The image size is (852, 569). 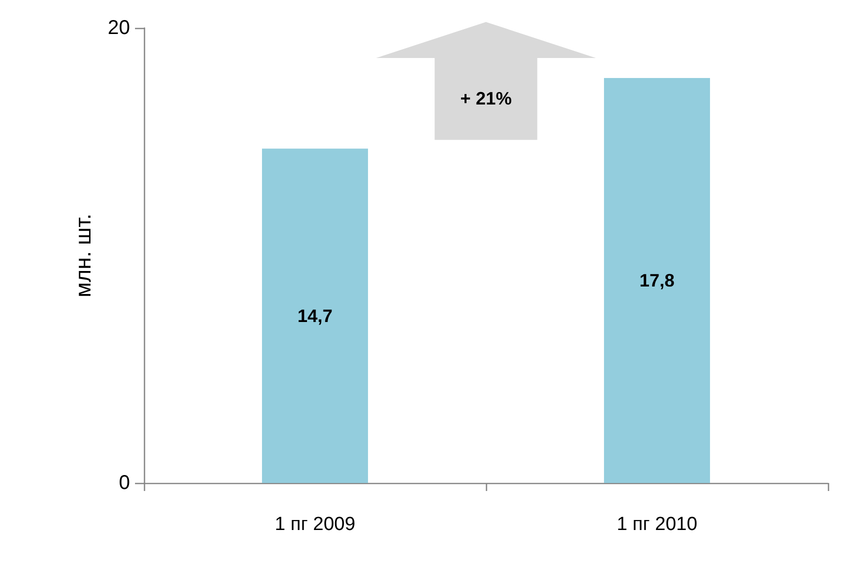 I want to click on x-tick-label: 1 пг 2009, so click(x=315, y=524).